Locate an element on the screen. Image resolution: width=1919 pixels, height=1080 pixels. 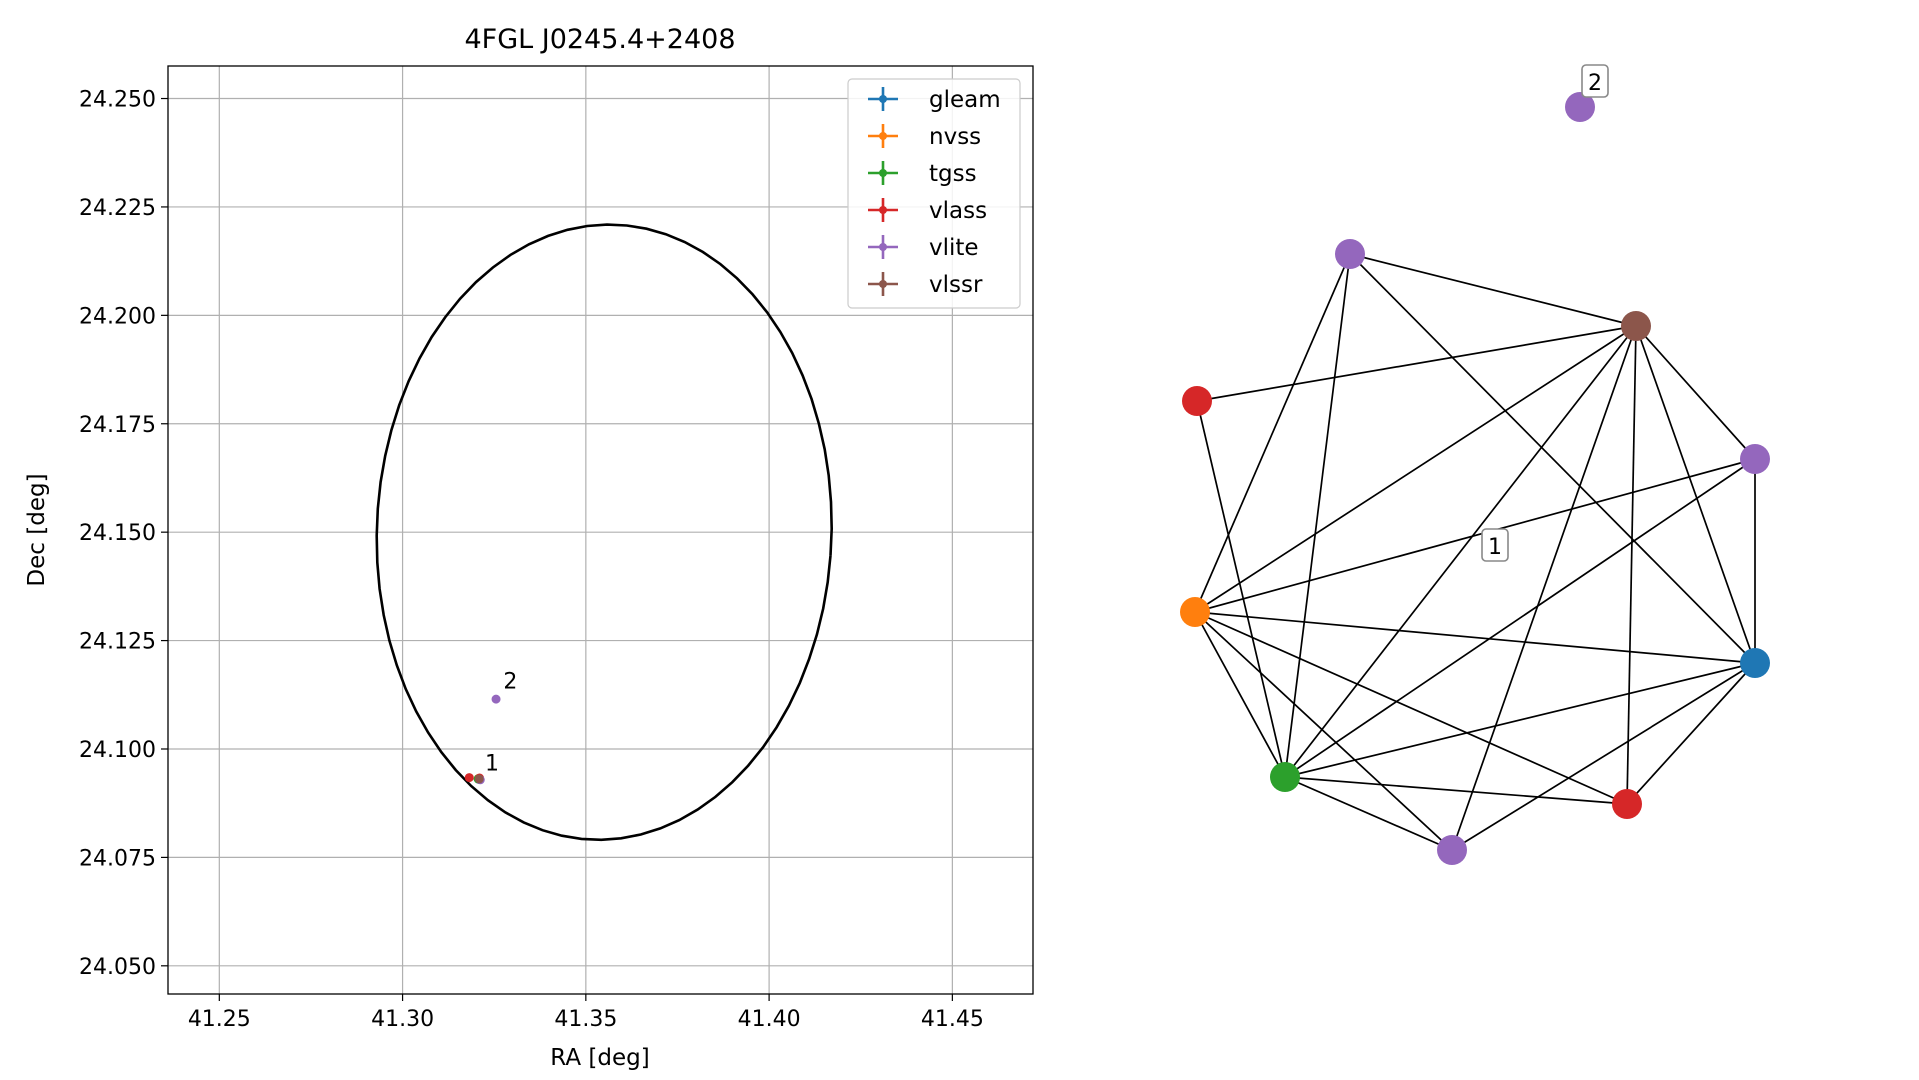
network-labels: 12 is located at coordinates (1545, 313).